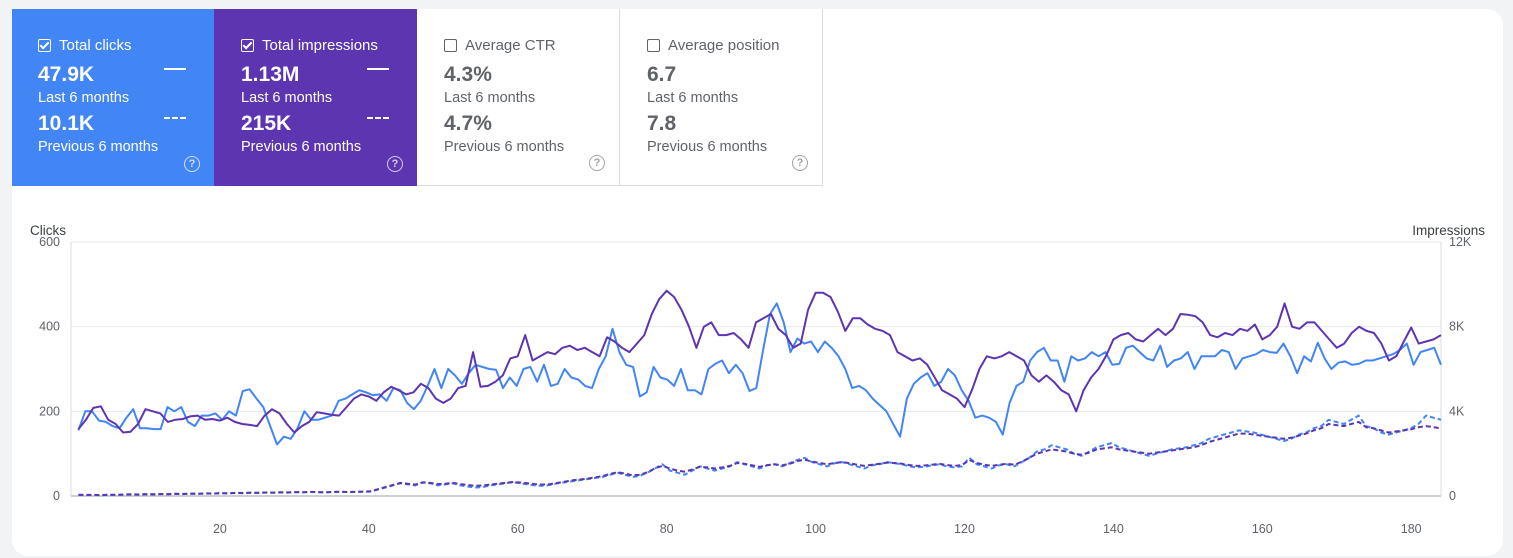  Describe the element at coordinates (95, 45) in the screenshot. I see `card-label: Total clicks` at that location.